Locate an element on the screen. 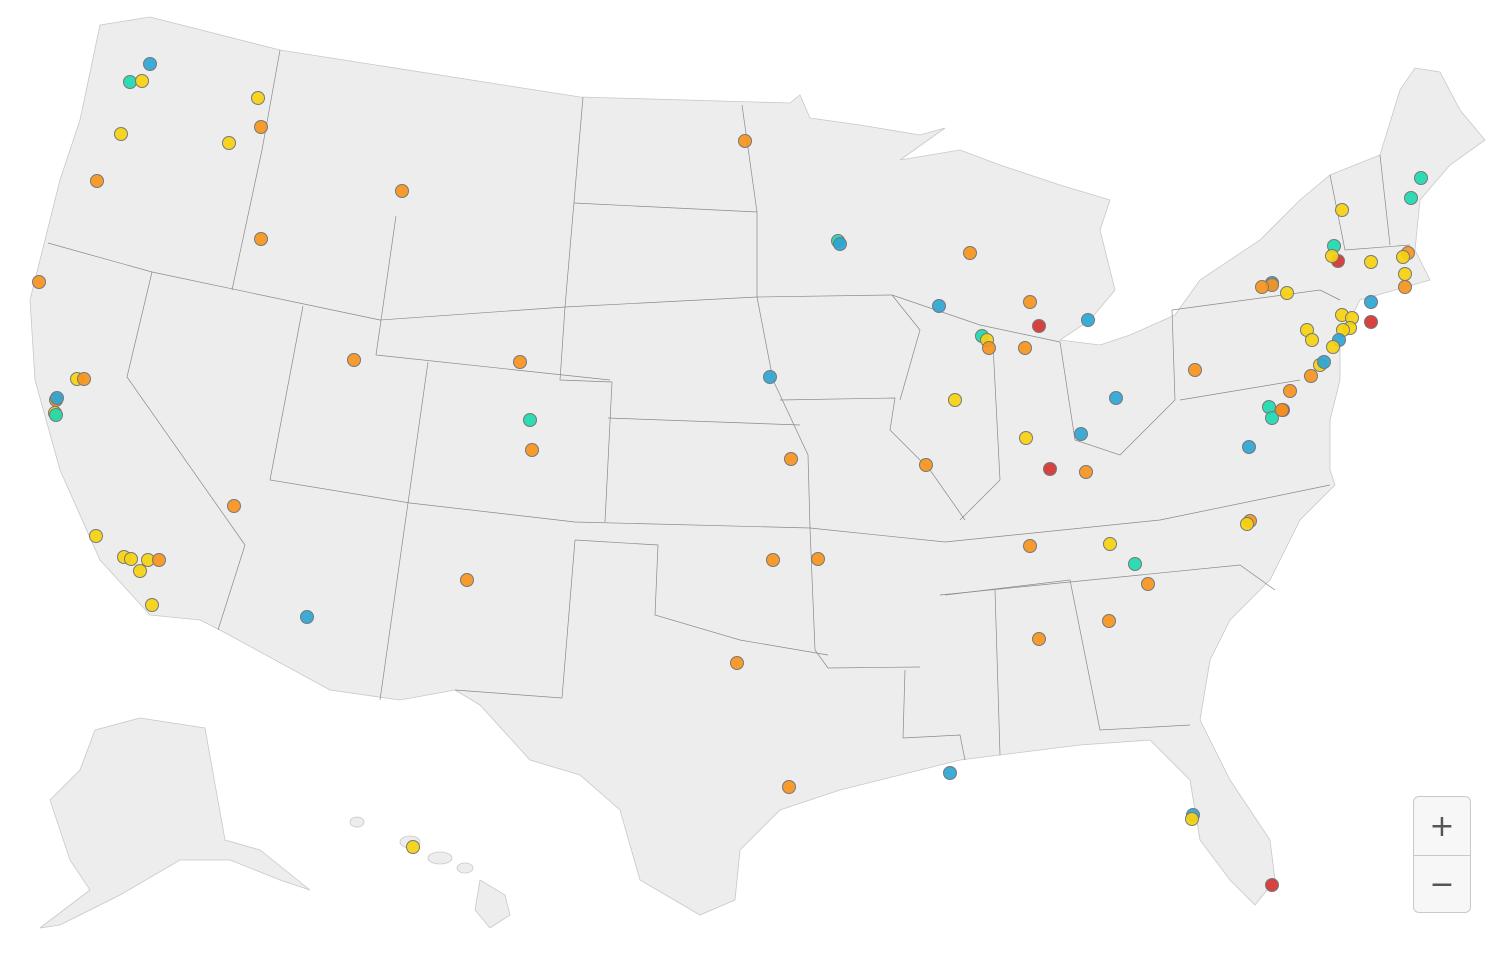 This screenshot has height=966, width=1512. zoom-controls: + − is located at coordinates (1442, 854).